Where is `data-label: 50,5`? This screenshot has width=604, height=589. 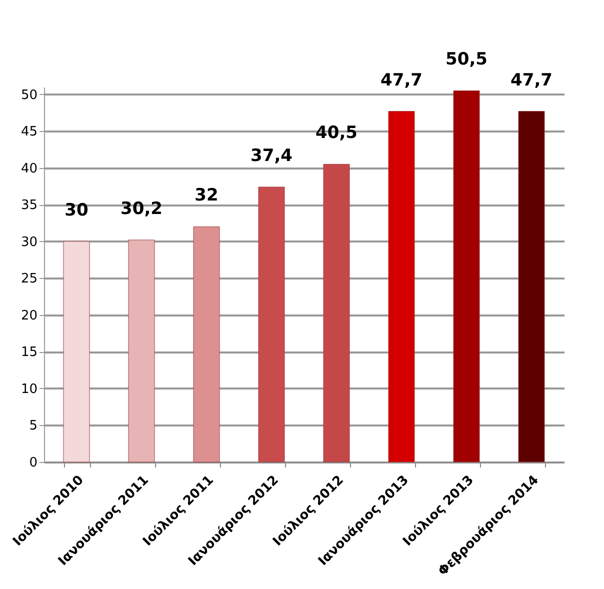 data-label: 50,5 is located at coordinates (467, 60).